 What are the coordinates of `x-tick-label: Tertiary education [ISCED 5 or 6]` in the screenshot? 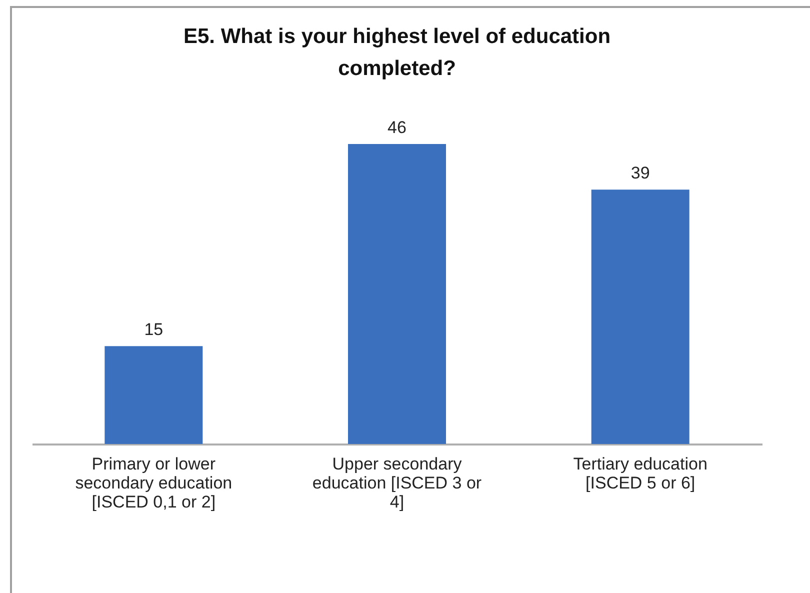 It's located at (640, 473).